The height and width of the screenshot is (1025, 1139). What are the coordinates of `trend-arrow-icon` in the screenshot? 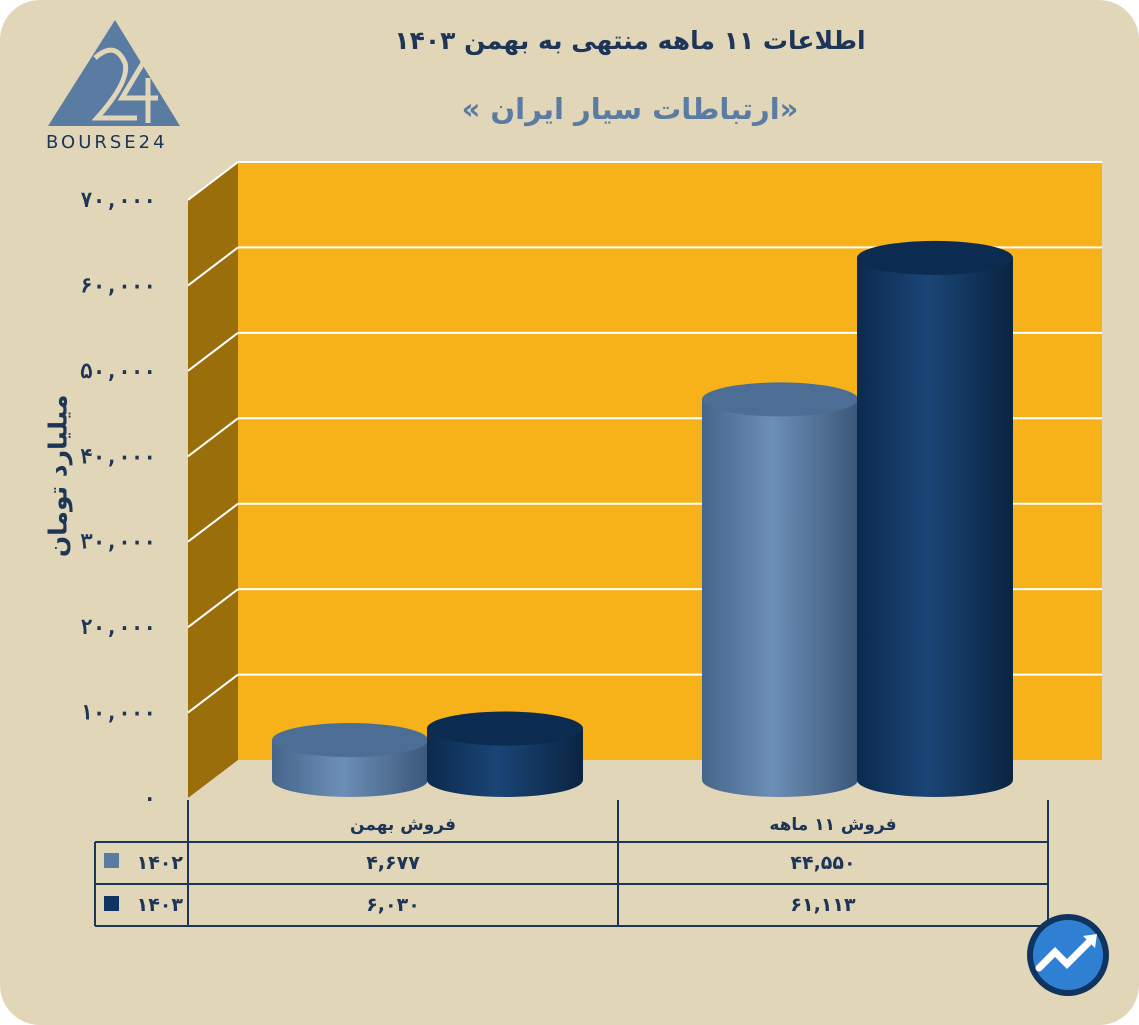 It's located at (1068, 955).